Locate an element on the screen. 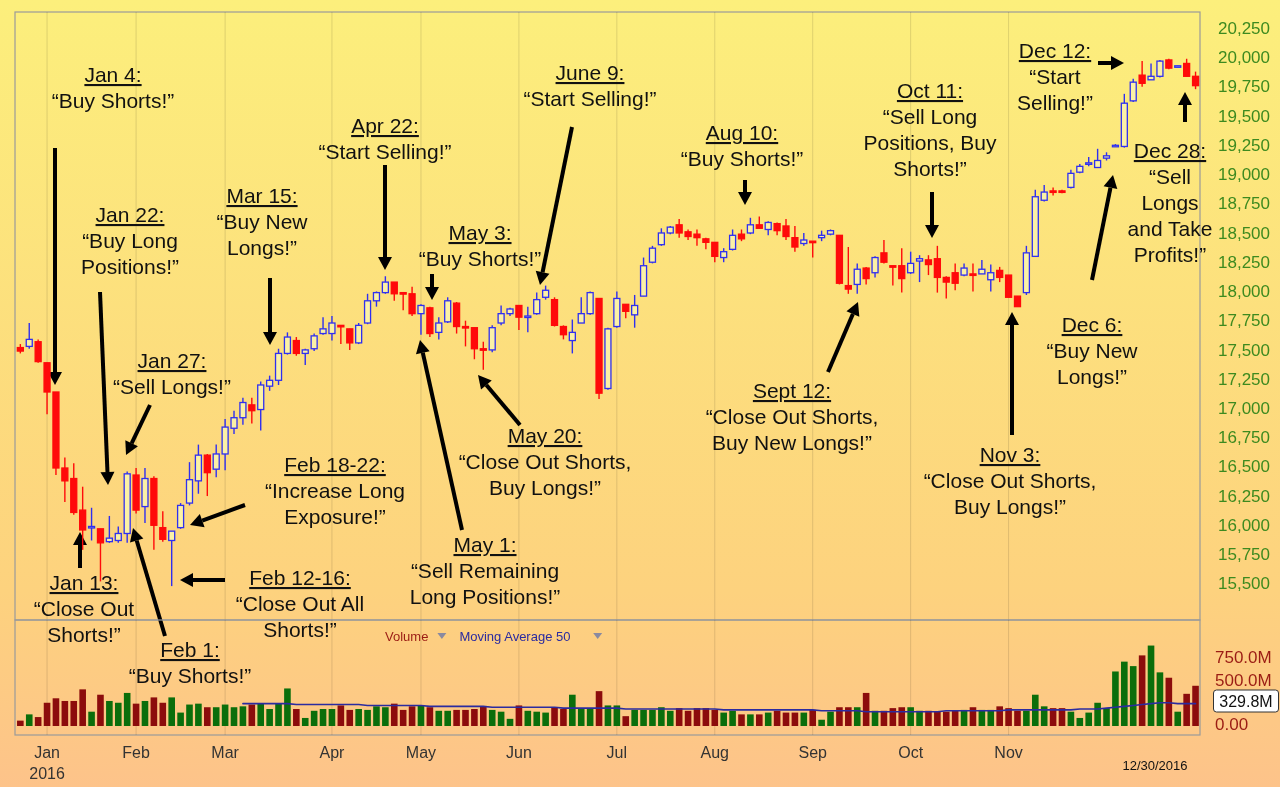 Image resolution: width=1280 pixels, height=787 pixels. y-tick-label: 15,500 is located at coordinates (1244, 584).